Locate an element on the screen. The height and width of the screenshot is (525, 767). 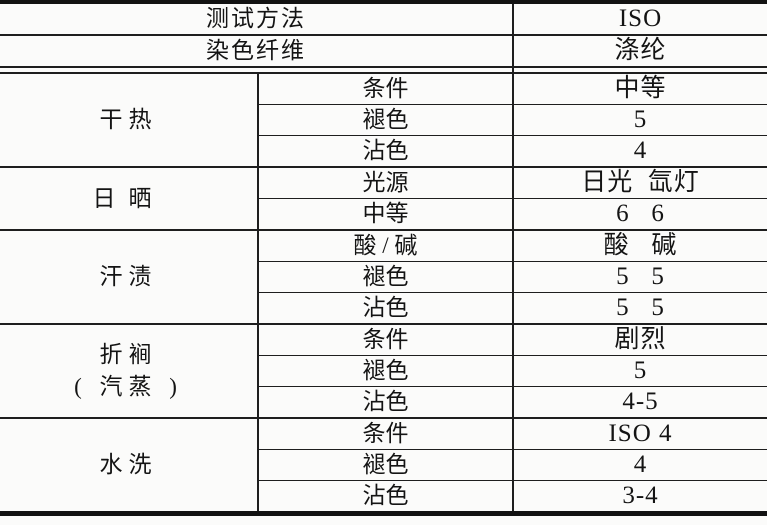
group-row: 日晒 光源 日光 氙灯 is located at coordinates (383, 199).